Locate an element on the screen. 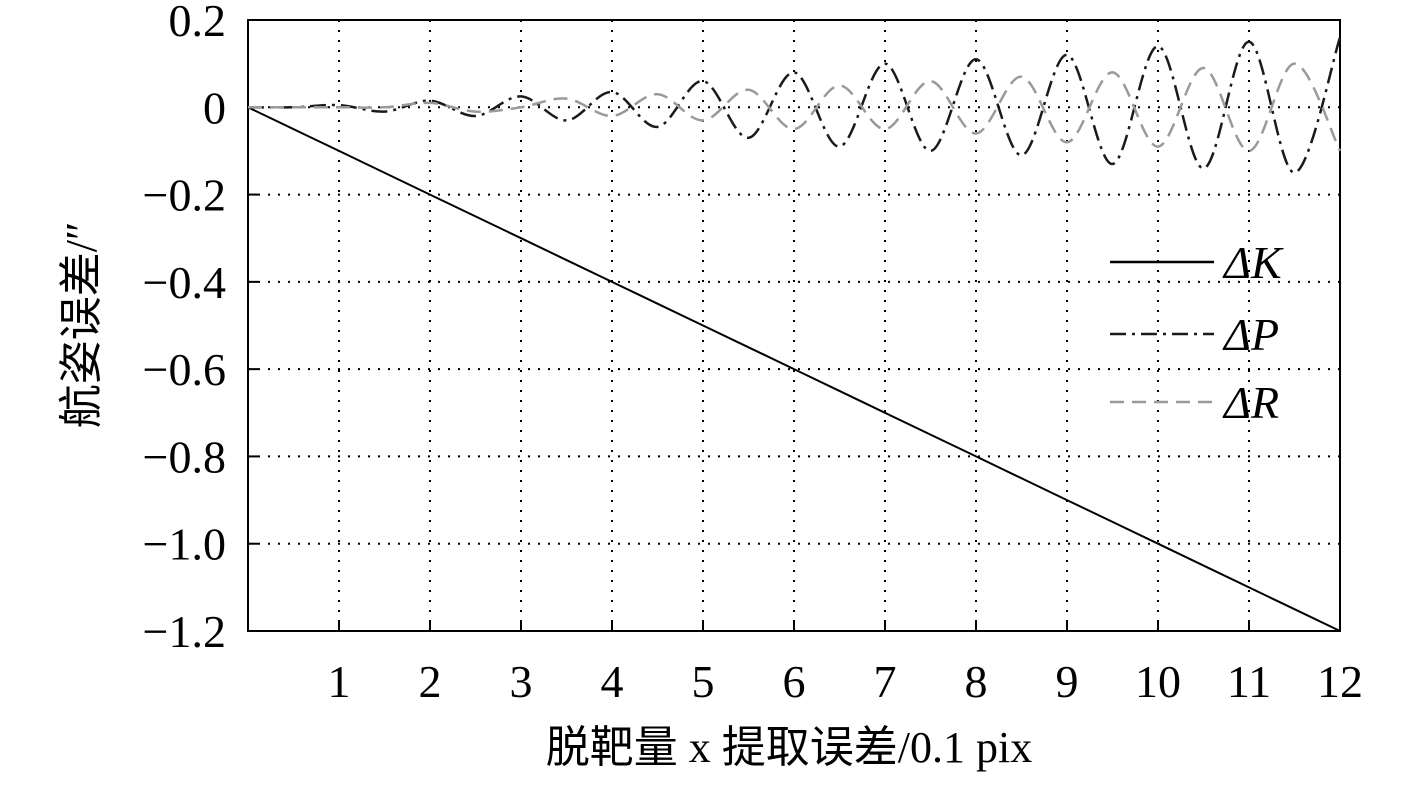  x-axis-title: 脱靶量 x 提取误差/0.1 pix is located at coordinates (789, 747).